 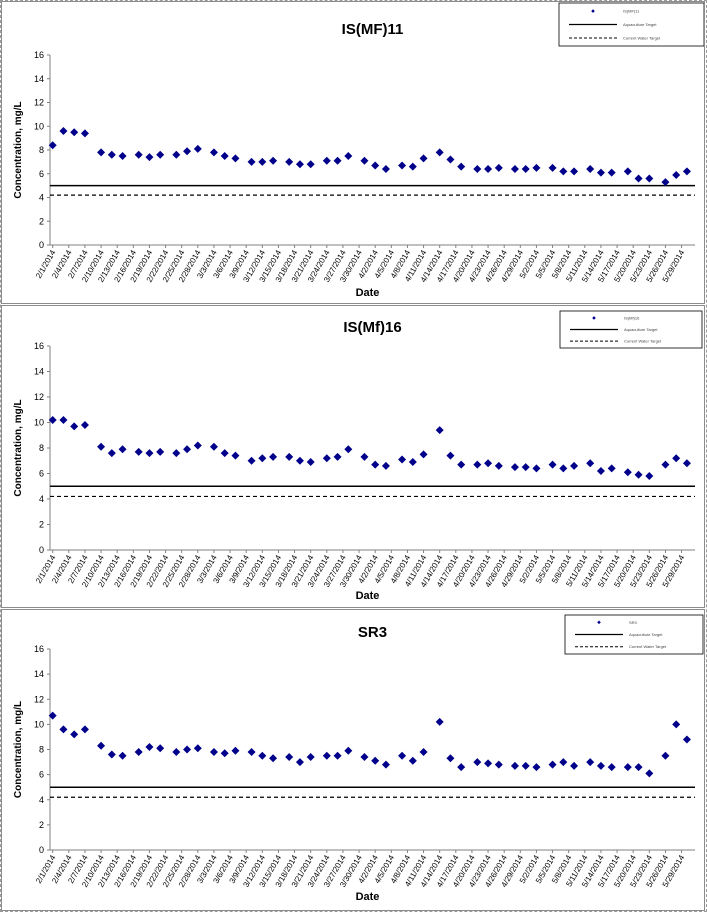 I want to click on legend-entry: SR3, so click(x=633, y=622).